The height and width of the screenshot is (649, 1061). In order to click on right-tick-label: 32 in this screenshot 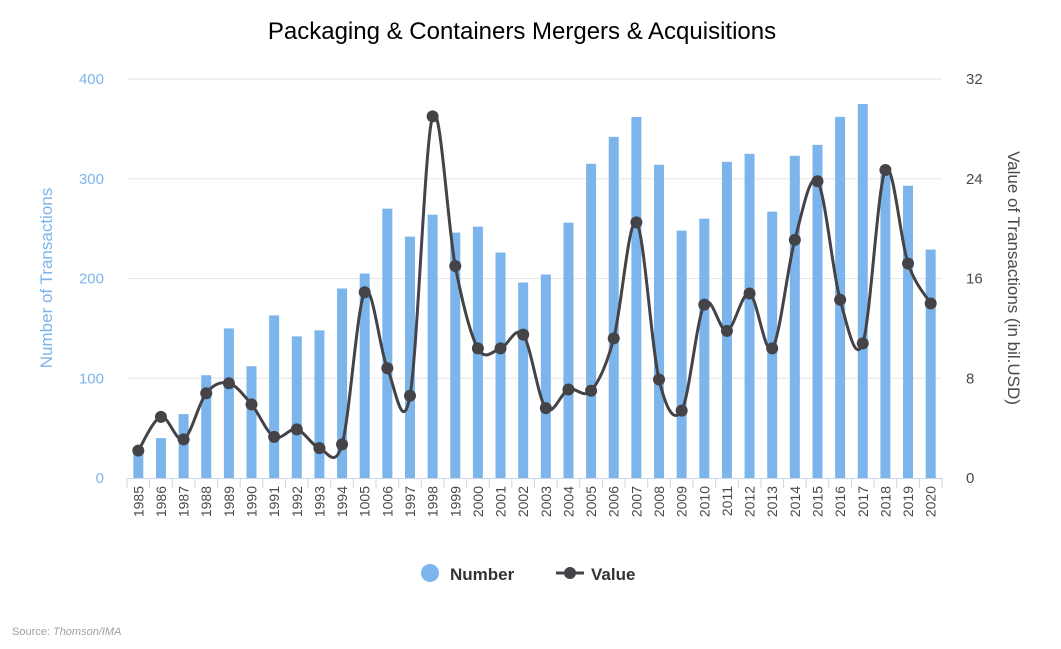, I will do `click(974, 79)`.